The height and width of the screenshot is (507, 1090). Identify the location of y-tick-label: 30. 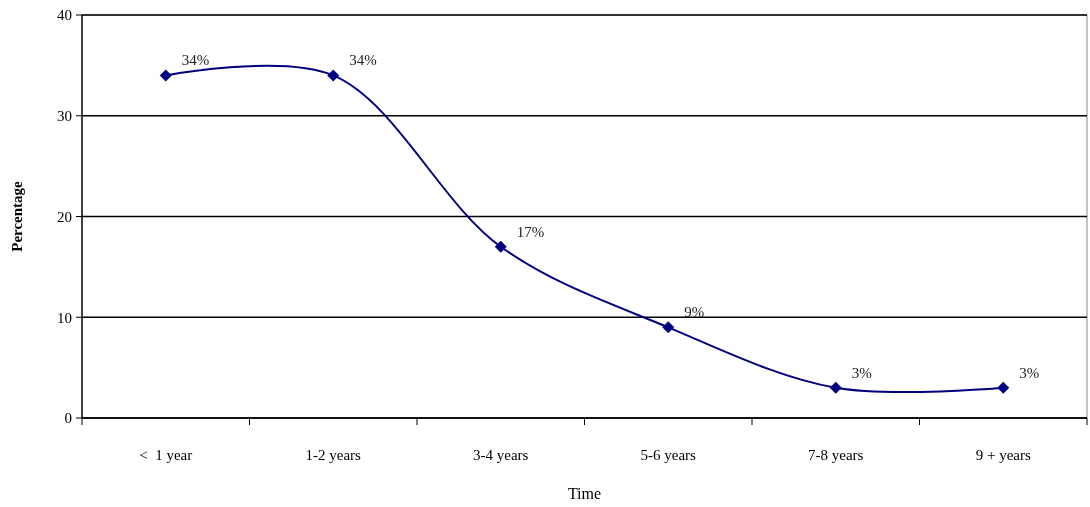
(64, 116).